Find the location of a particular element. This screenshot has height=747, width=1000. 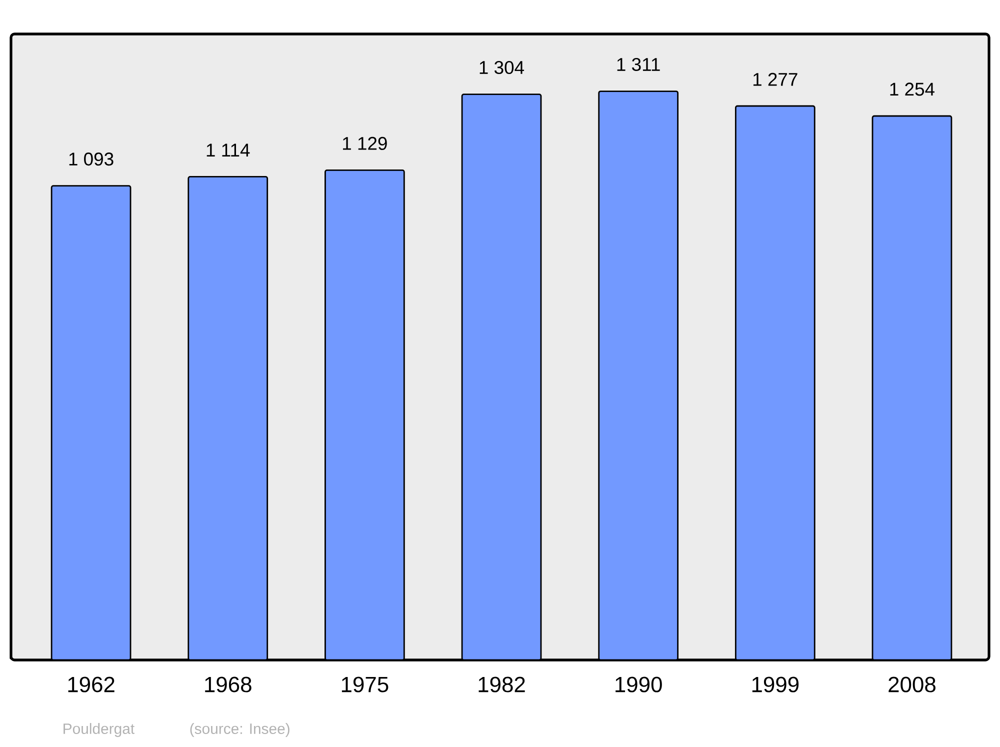

text: Pouldergat is located at coordinates (99, 730).